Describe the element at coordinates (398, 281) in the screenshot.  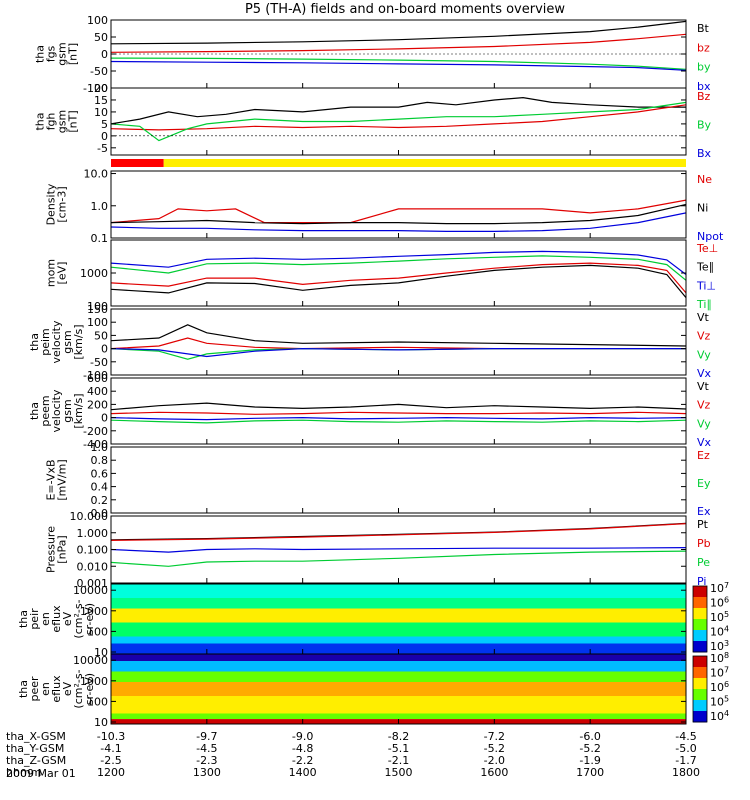
I see `series-line-Te∥` at that location.